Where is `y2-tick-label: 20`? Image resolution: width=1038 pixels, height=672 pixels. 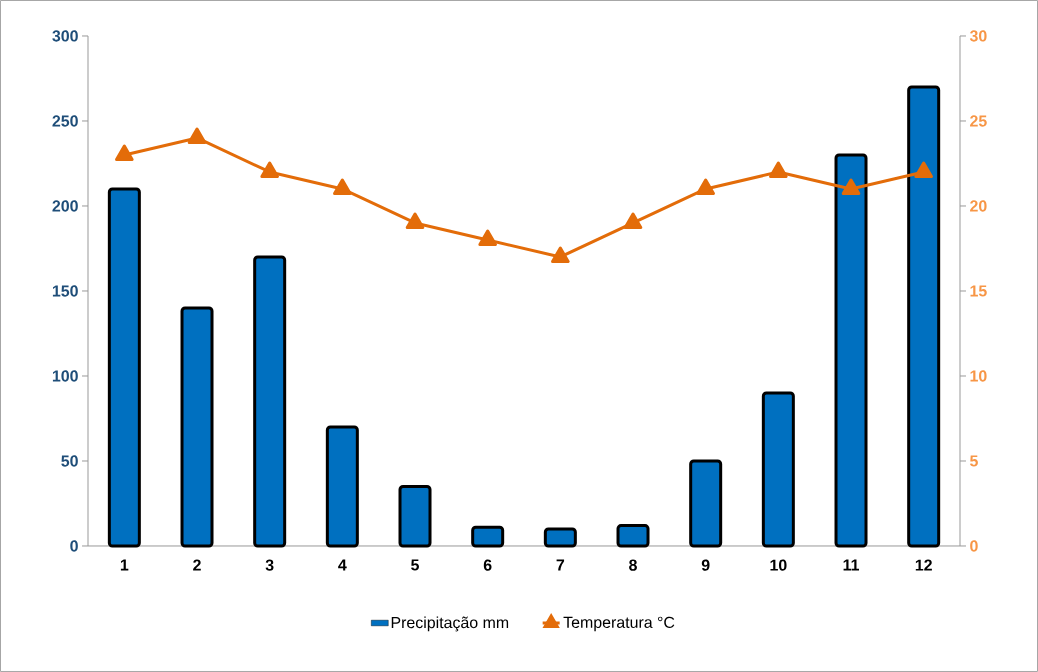 y2-tick-label: 20 is located at coordinates (978, 206).